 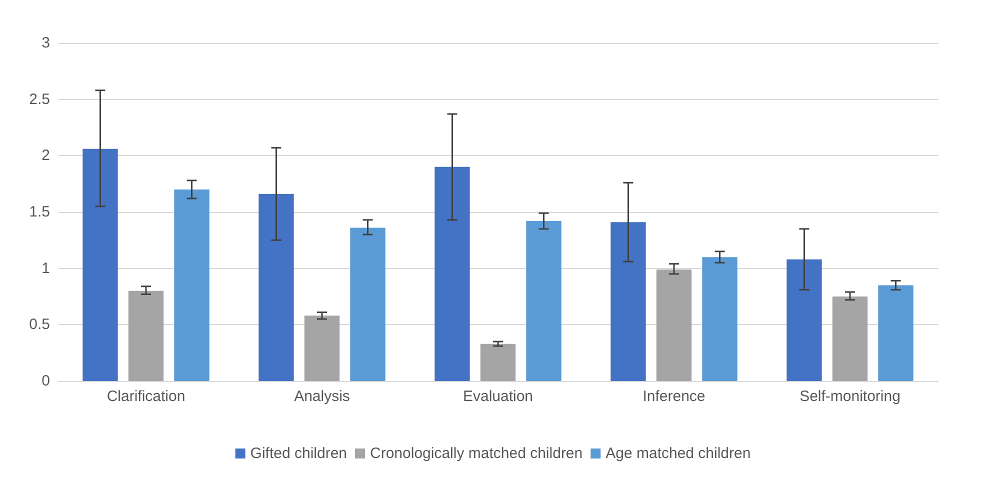 What do you see at coordinates (674, 396) in the screenshot?
I see `x-tick-label: Inference` at bounding box center [674, 396].